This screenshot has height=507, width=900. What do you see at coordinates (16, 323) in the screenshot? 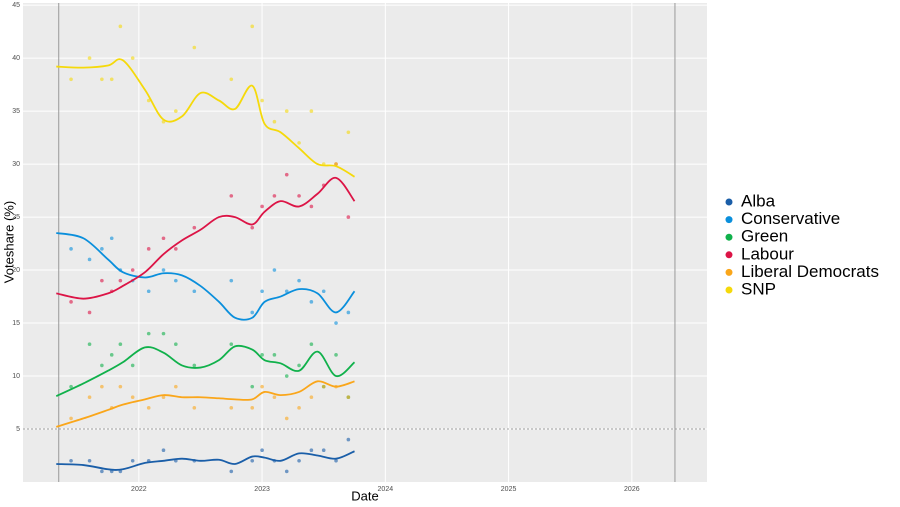
I see `y-tick-label: 15` at bounding box center [16, 323].